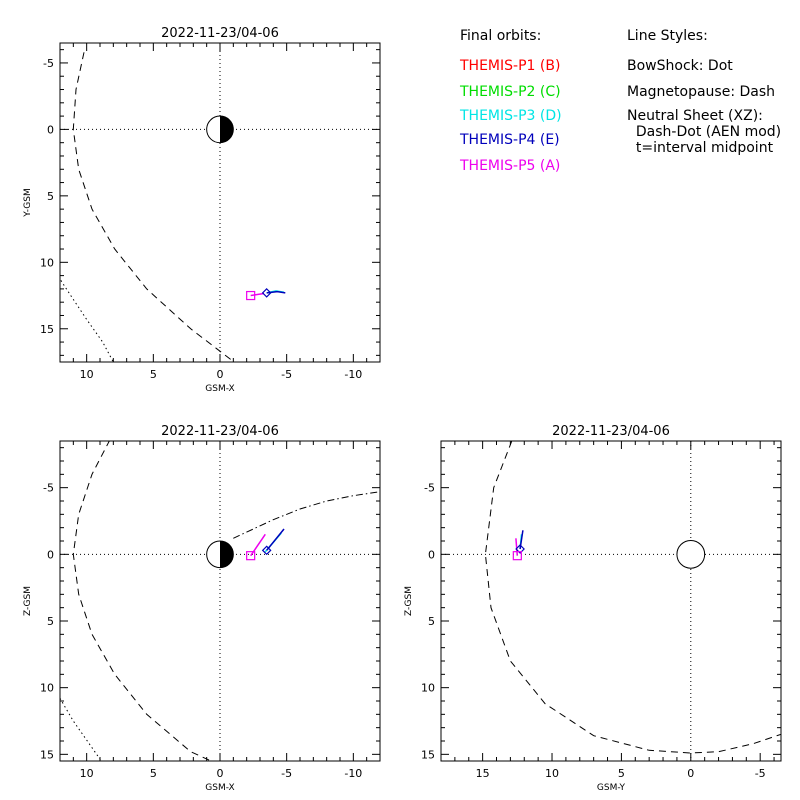  I want to click on orbits-legend-title: Final orbits:, so click(501, 36).